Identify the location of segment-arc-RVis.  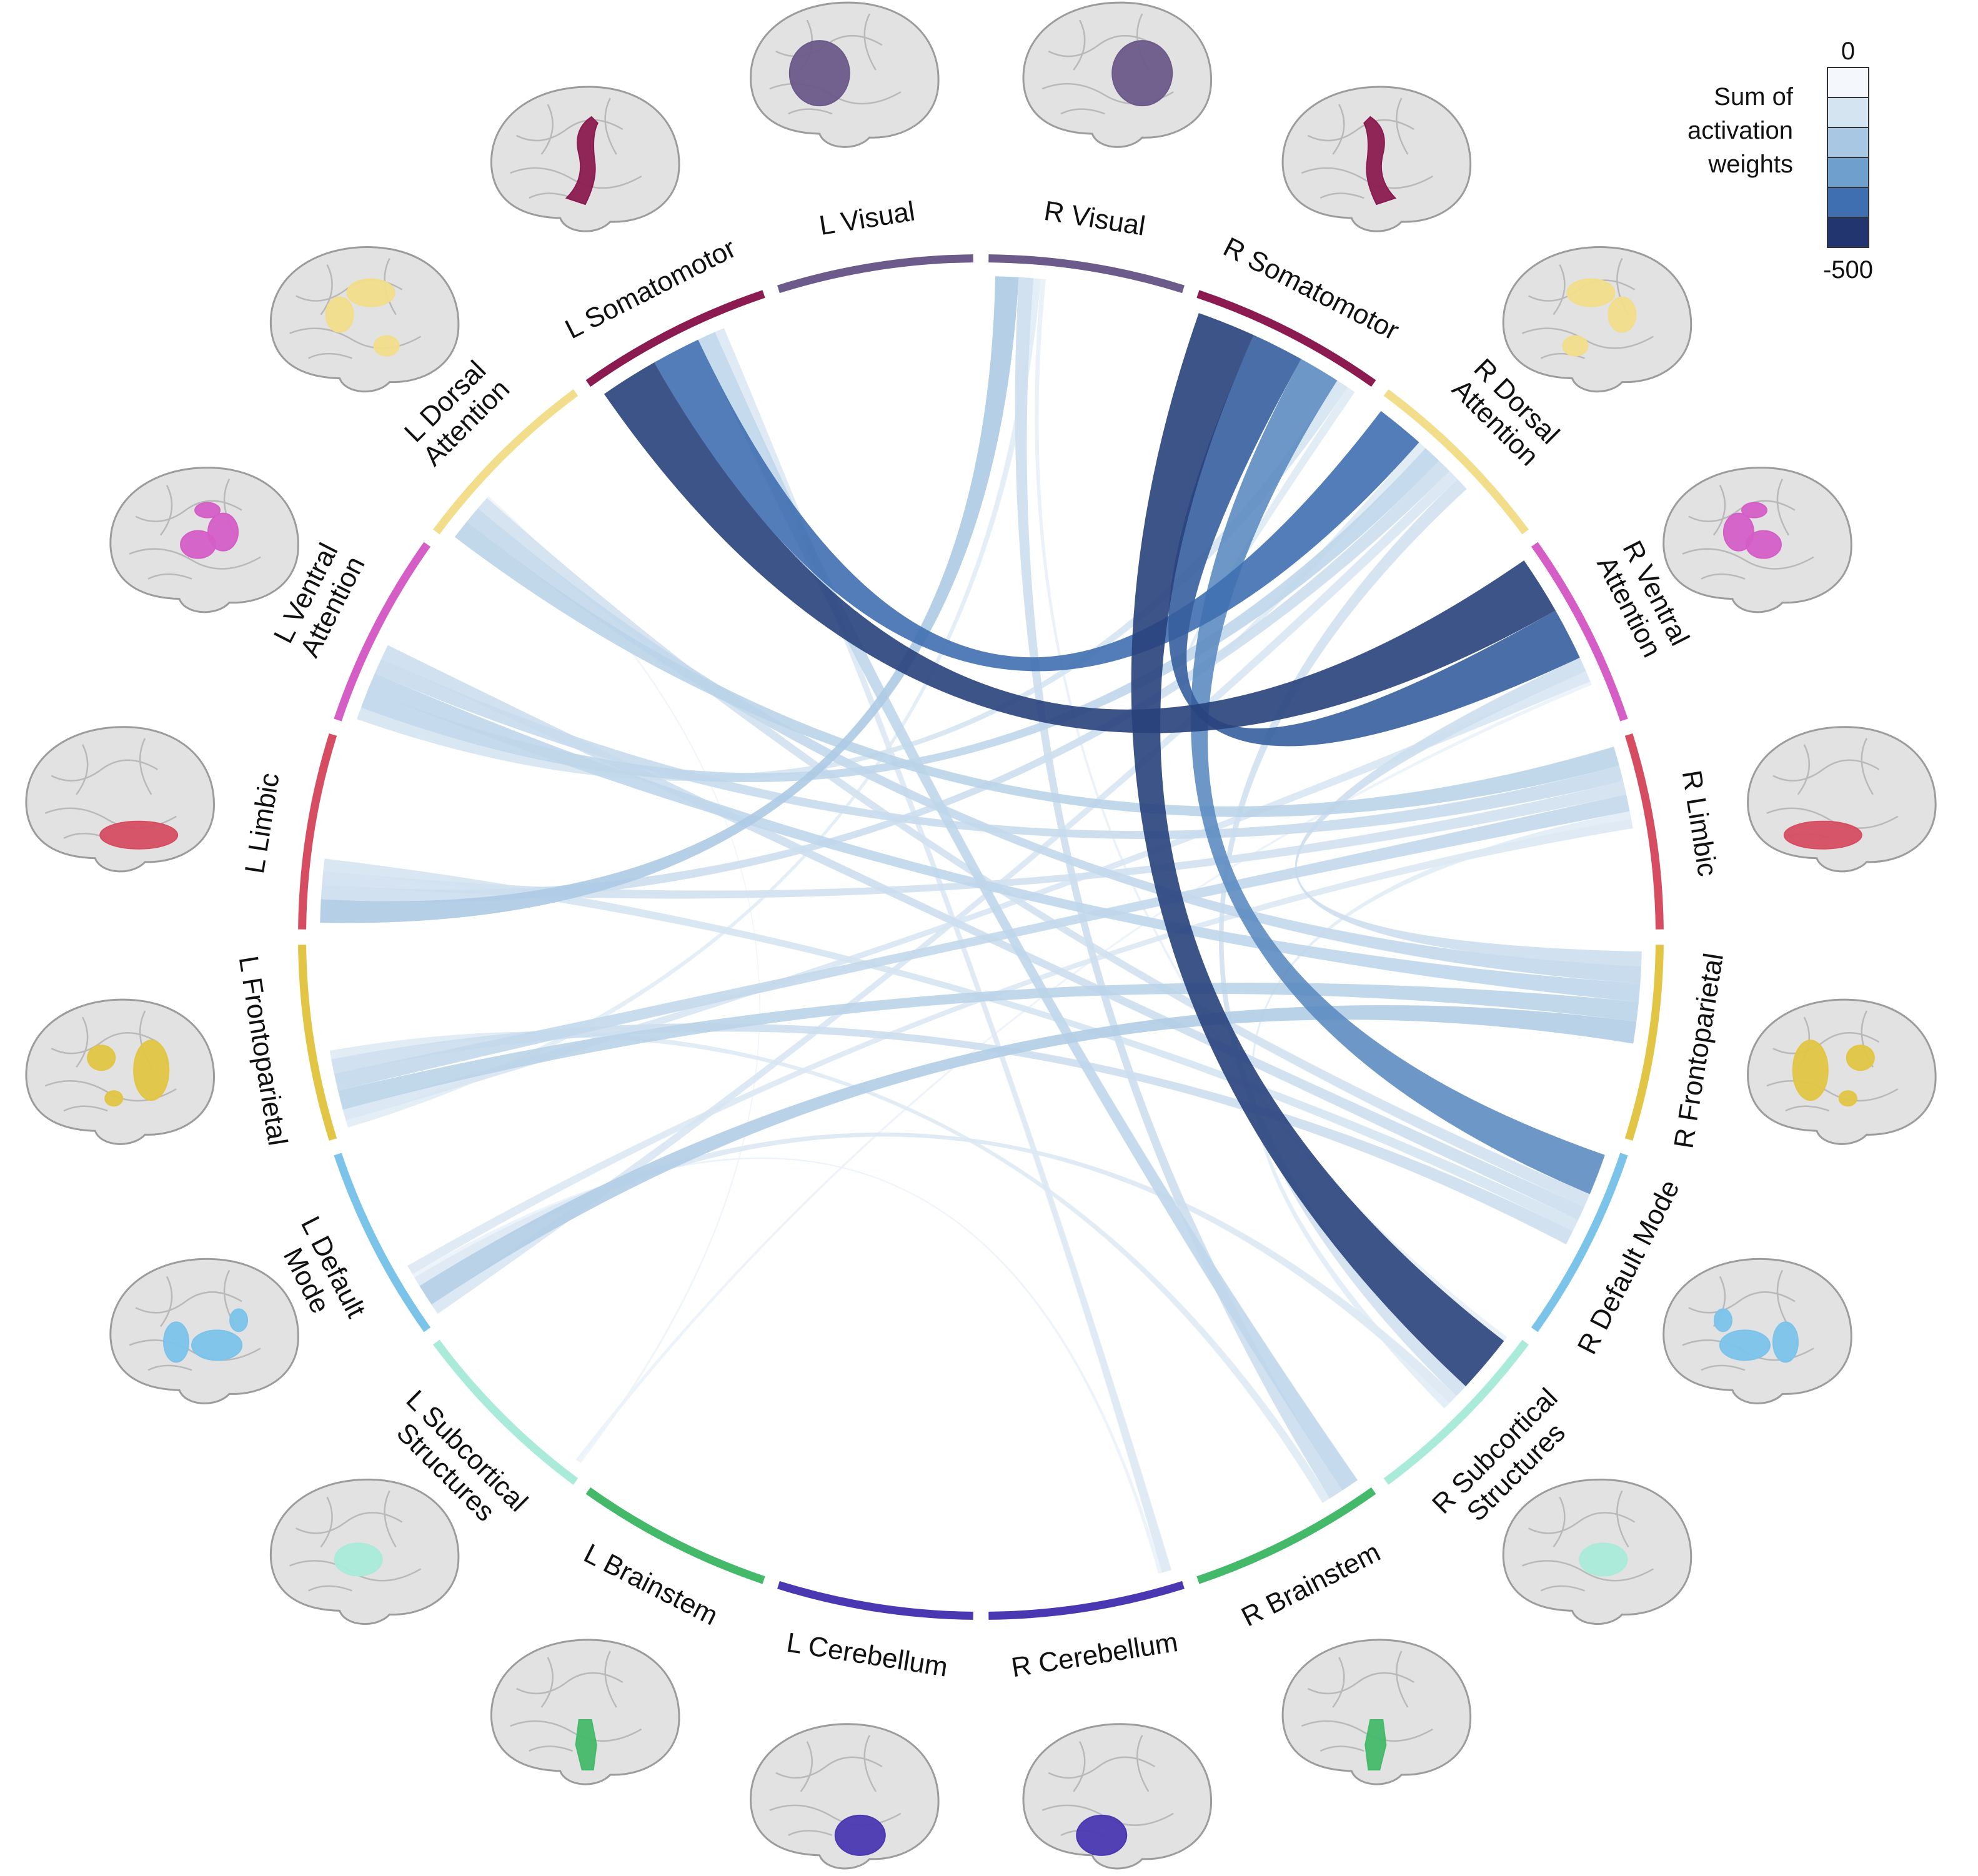
(1086, 274).